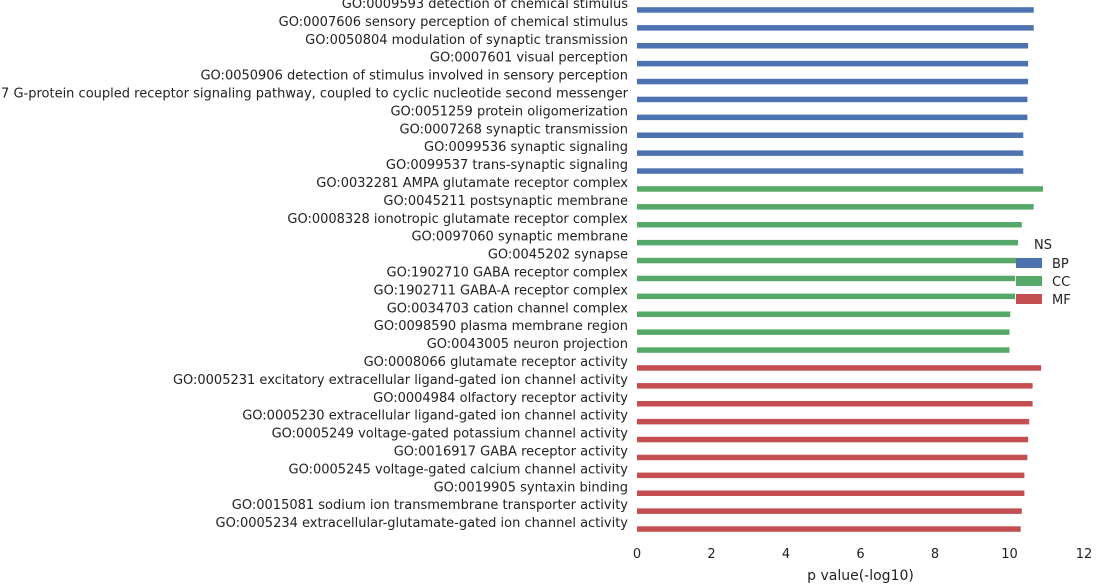  What do you see at coordinates (507, 165) in the screenshot?
I see `category-label: GO:0099537 trans-synaptic signaling` at bounding box center [507, 165].